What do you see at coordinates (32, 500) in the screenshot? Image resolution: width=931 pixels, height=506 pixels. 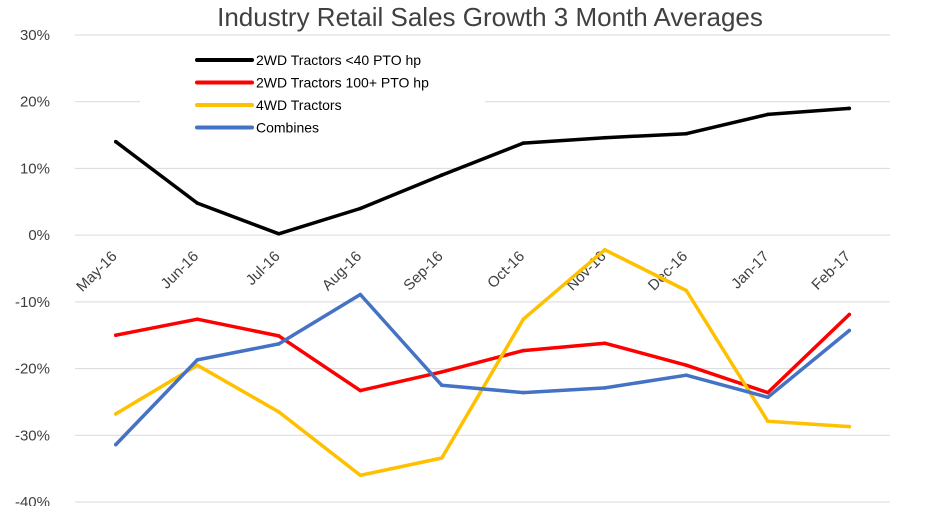 I see `y-tick-label: -40%` at bounding box center [32, 500].